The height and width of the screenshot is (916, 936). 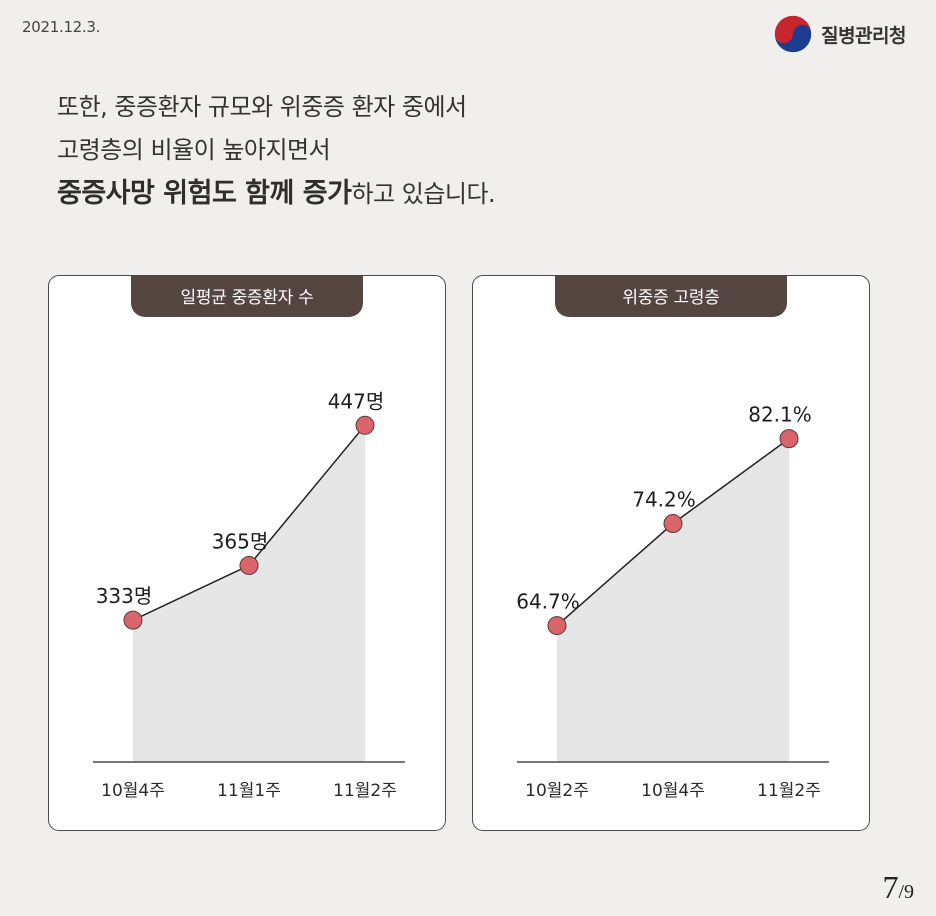 I want to click on data-label: 82.1%, so click(x=780, y=415).